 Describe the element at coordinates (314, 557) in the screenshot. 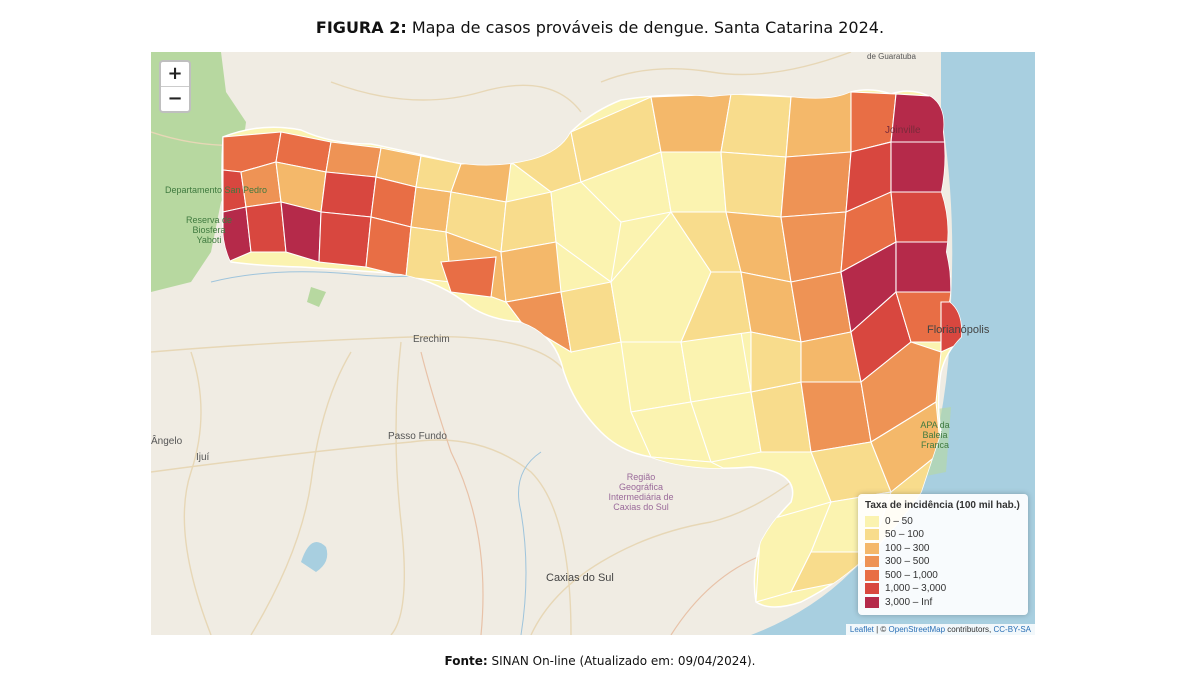

I see `lake` at that location.